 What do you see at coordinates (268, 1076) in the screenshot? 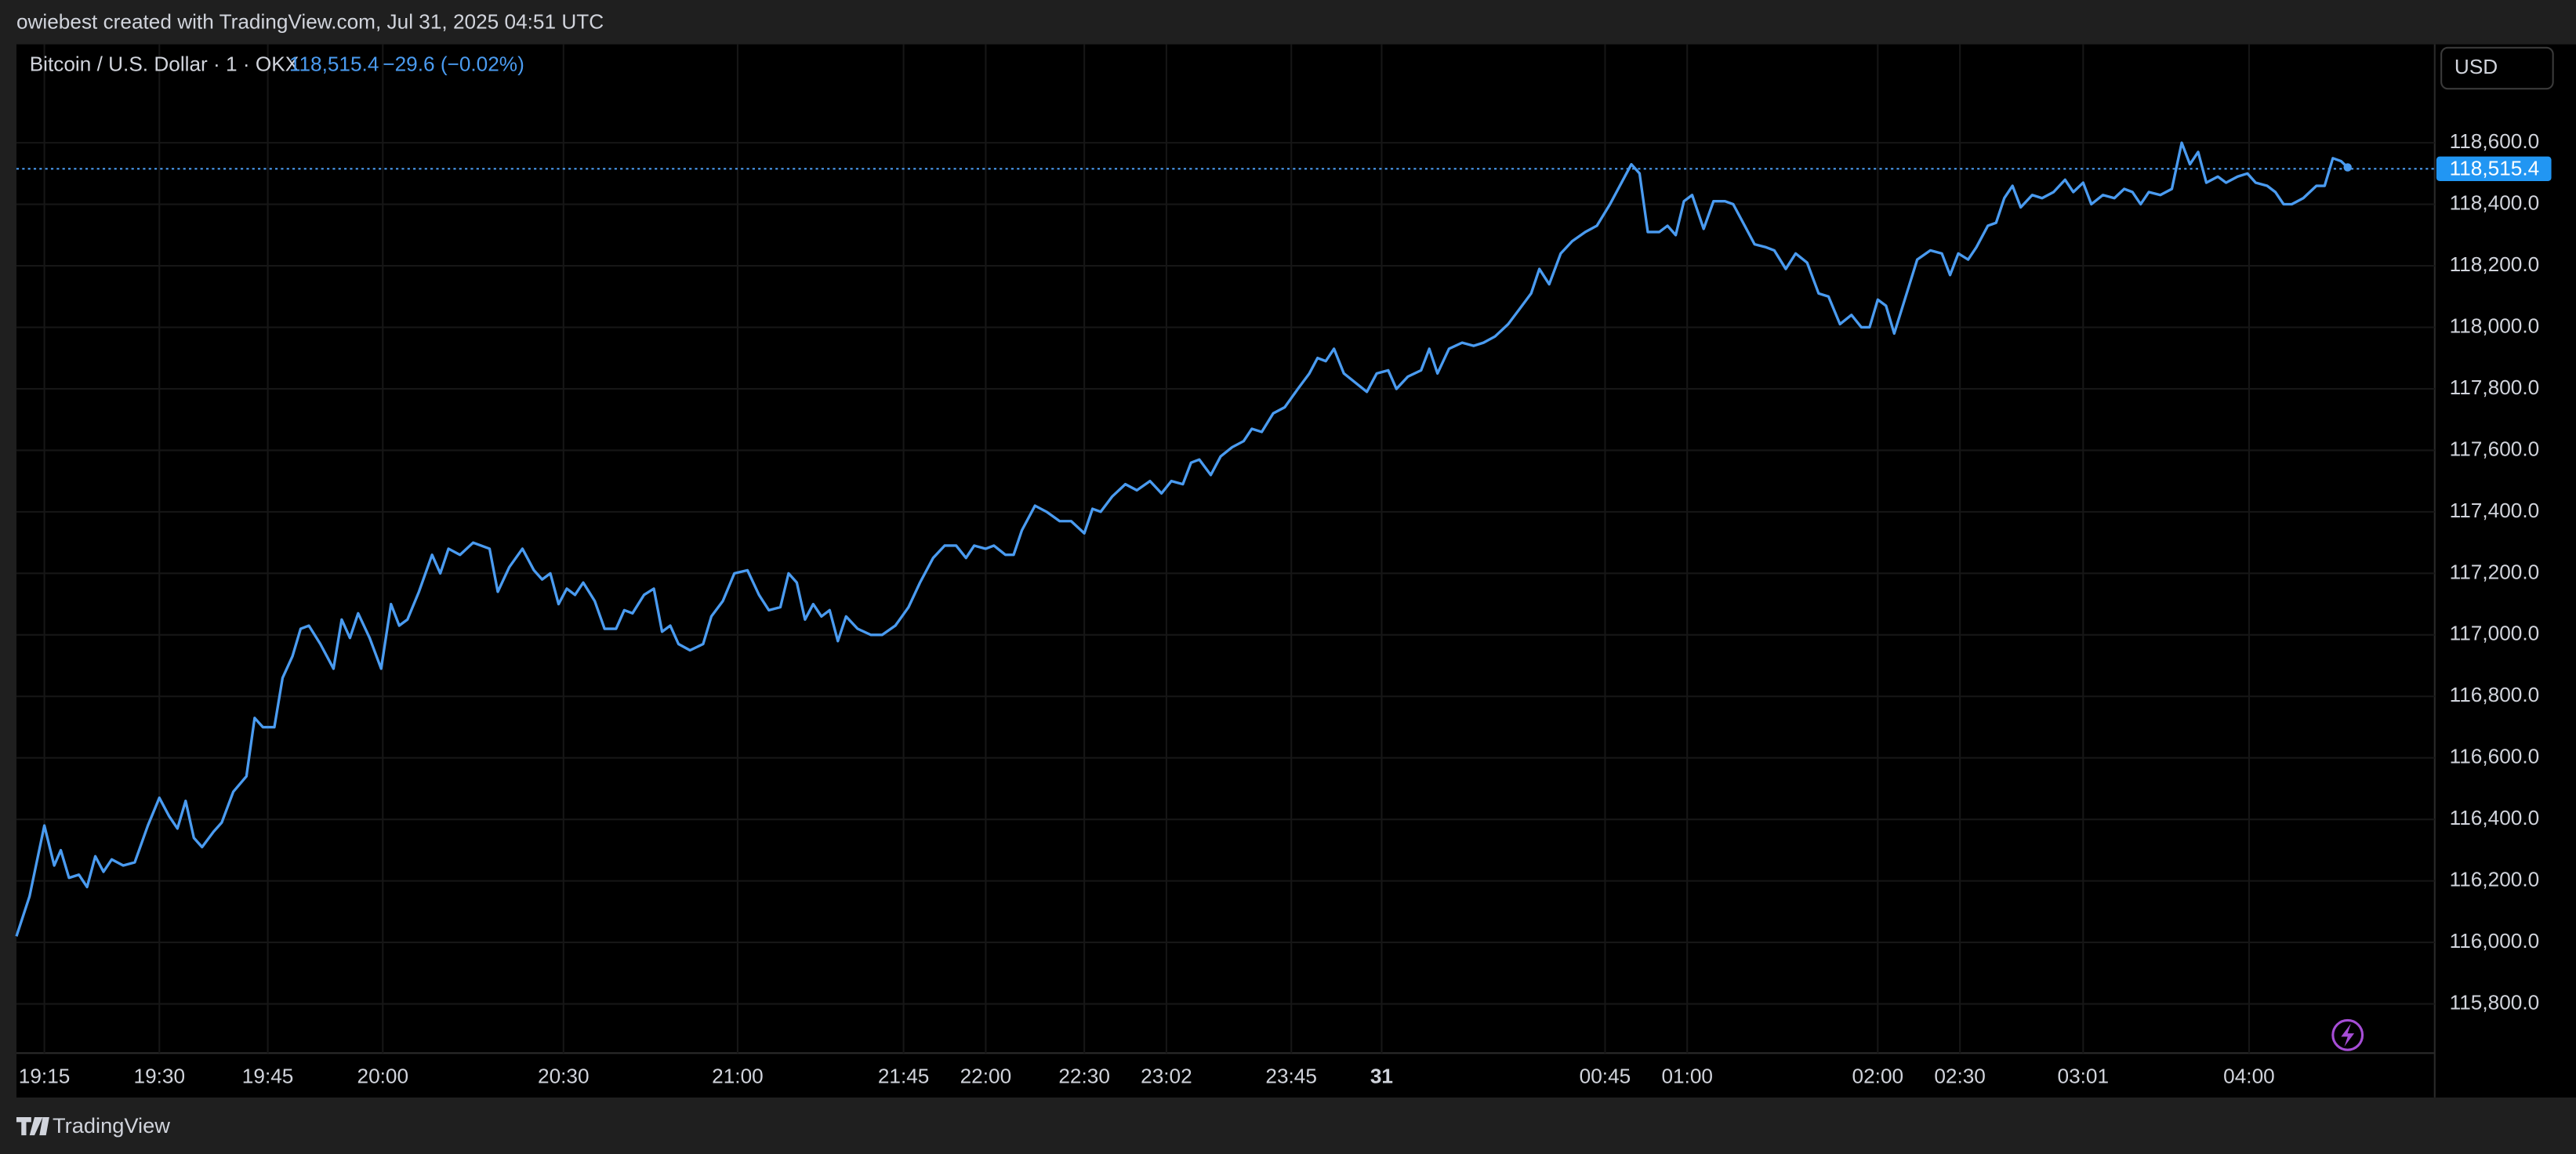
I see `x-tick-label: 19:45` at bounding box center [268, 1076].